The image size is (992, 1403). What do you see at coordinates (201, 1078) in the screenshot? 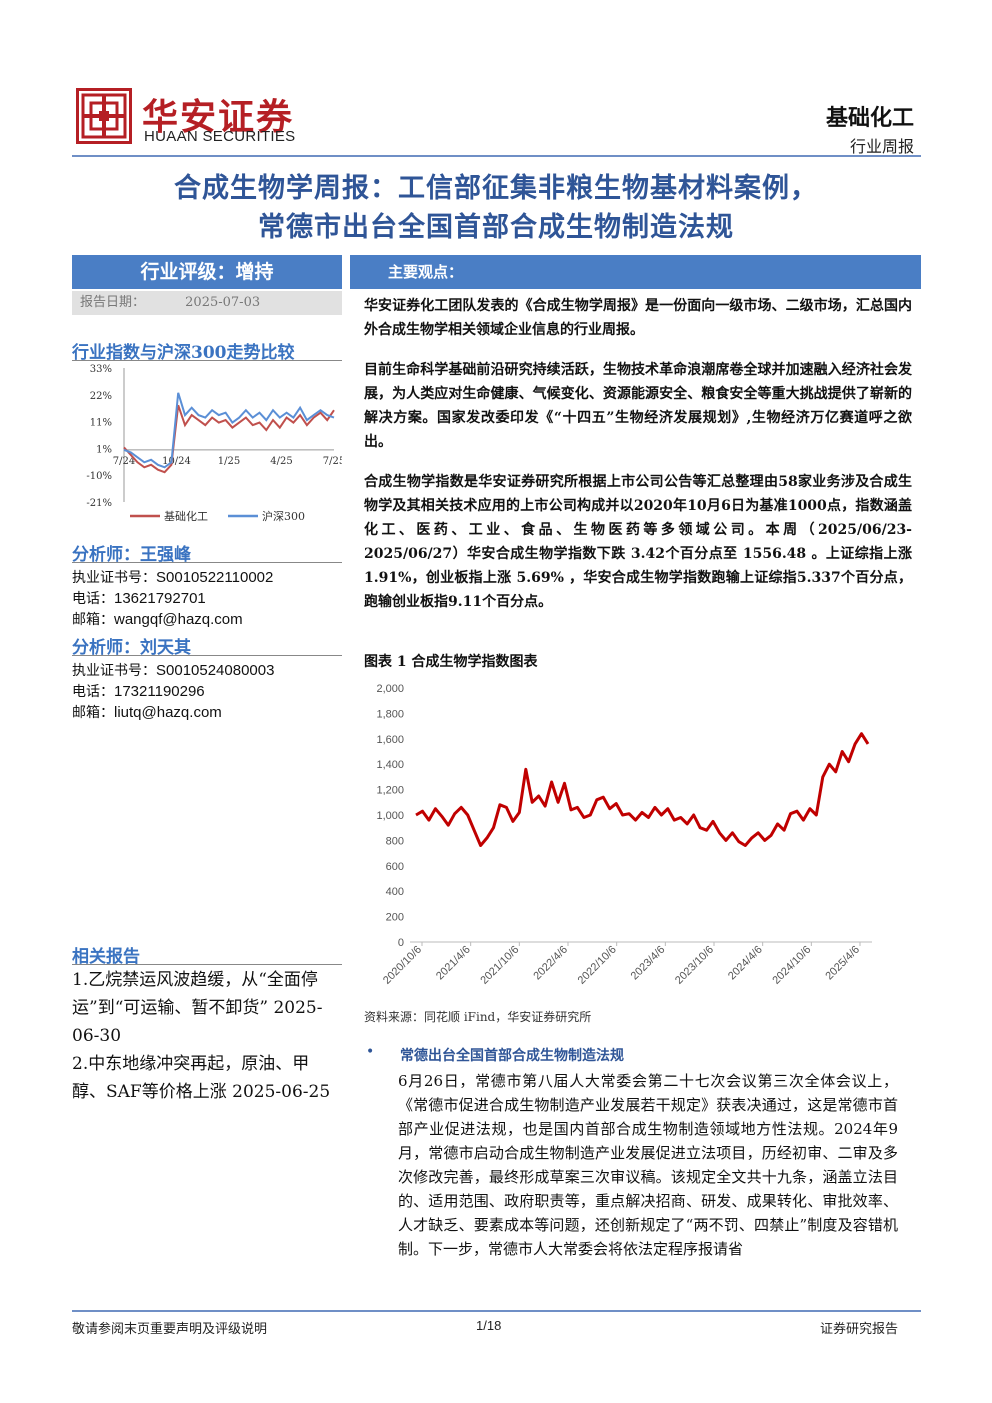
I see `related-report-item: 2.中东地缘冲突再起，原油、甲醇、SAF等价格上涨 2025-06-25` at bounding box center [201, 1078].